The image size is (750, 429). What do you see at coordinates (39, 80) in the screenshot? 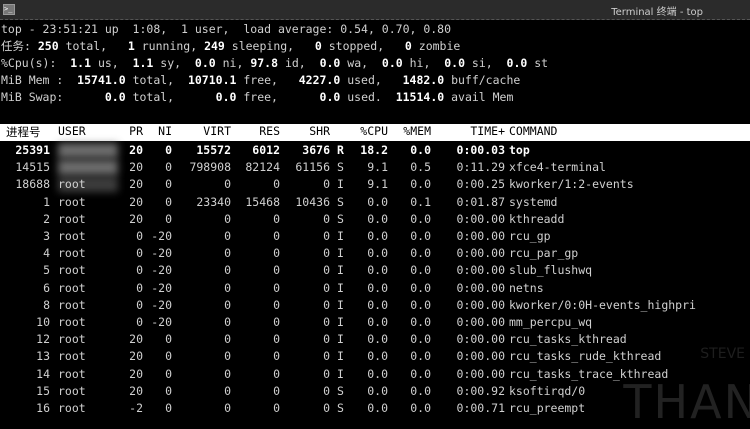
I see `mem-segment: MiB Mem :` at bounding box center [39, 80].